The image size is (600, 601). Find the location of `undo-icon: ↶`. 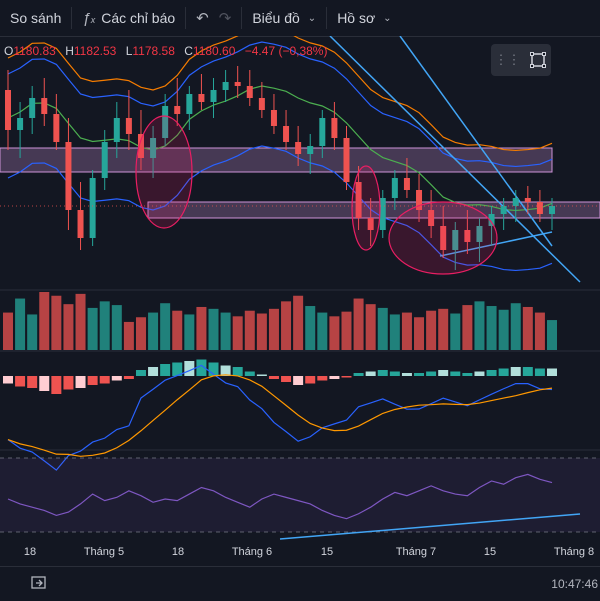

undo-icon: ↶ is located at coordinates (202, 18).